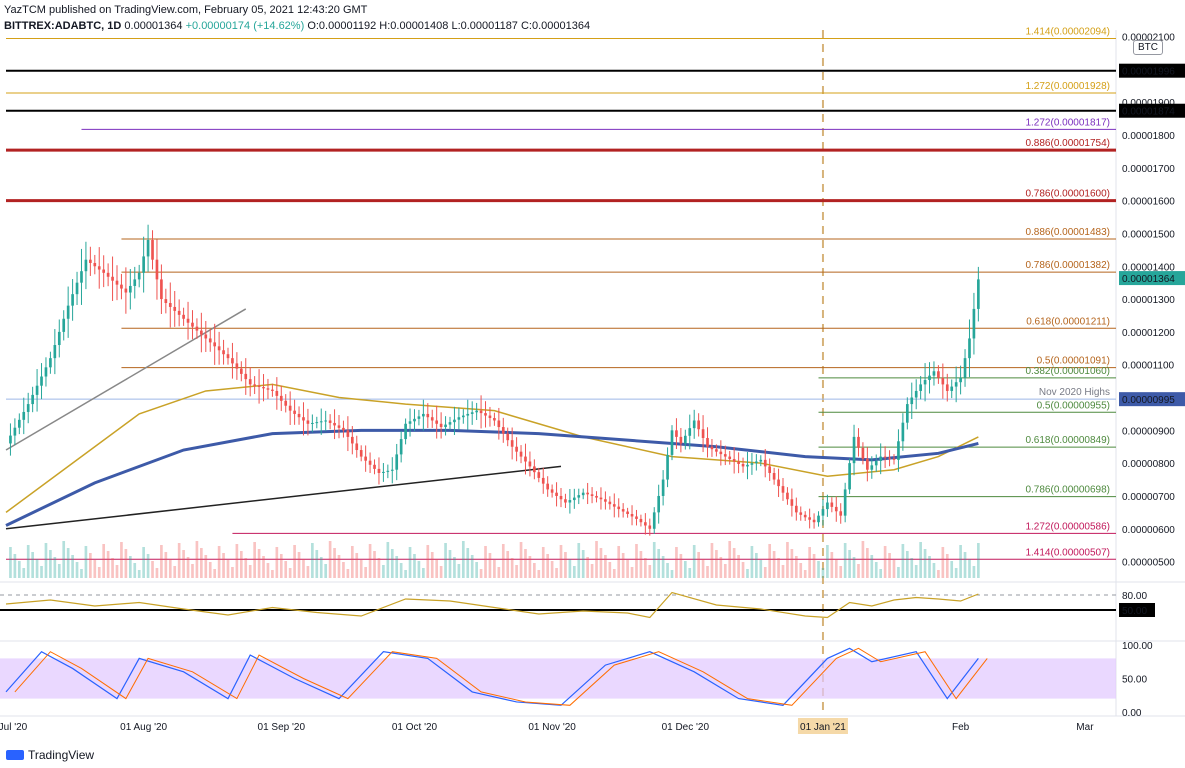  I want to click on tradingview-logo-icon, so click(15, 755).